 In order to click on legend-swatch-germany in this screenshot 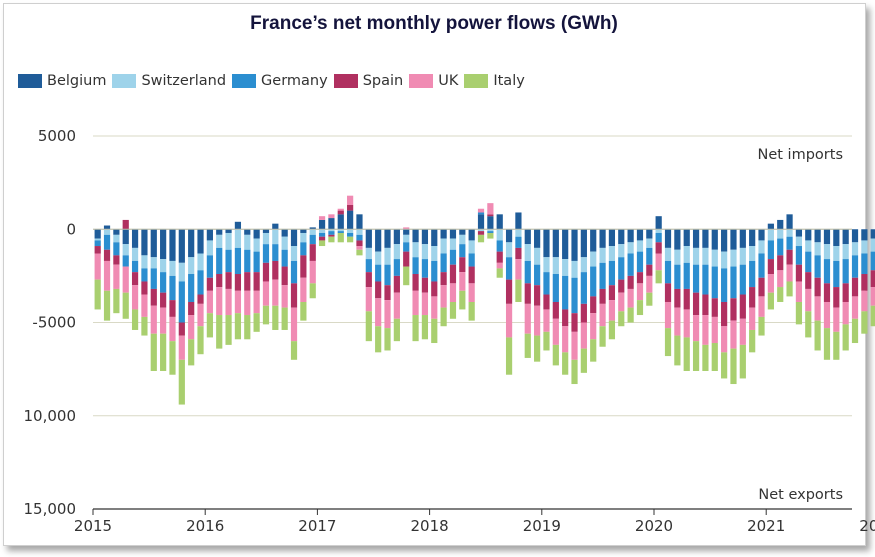, I will do `click(244, 81)`.